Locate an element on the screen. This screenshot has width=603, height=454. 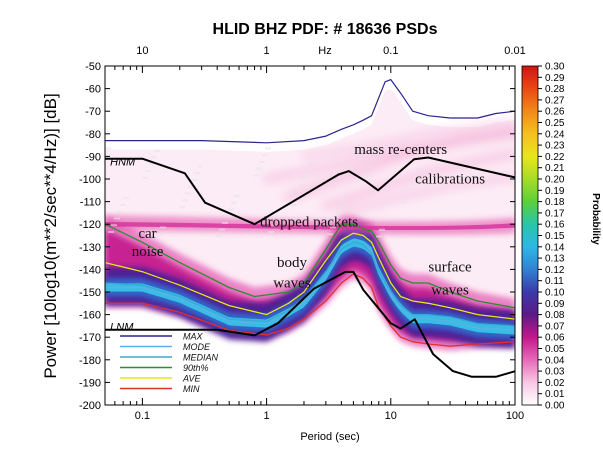
y-tick-label: -130 is located at coordinates (90, 248).